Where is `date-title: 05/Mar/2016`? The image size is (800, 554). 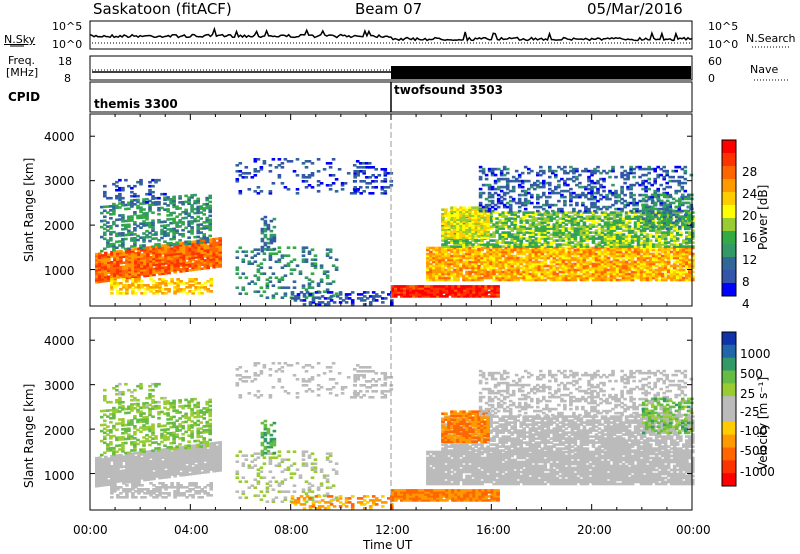
date-title: 05/Mar/2016 is located at coordinates (635, 9).